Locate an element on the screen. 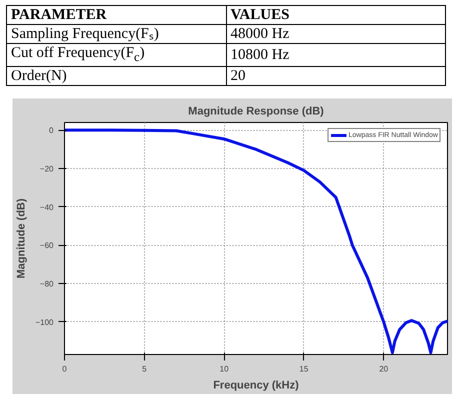 This screenshot has height=402, width=466. text: 48000 Hz is located at coordinates (336, 34).